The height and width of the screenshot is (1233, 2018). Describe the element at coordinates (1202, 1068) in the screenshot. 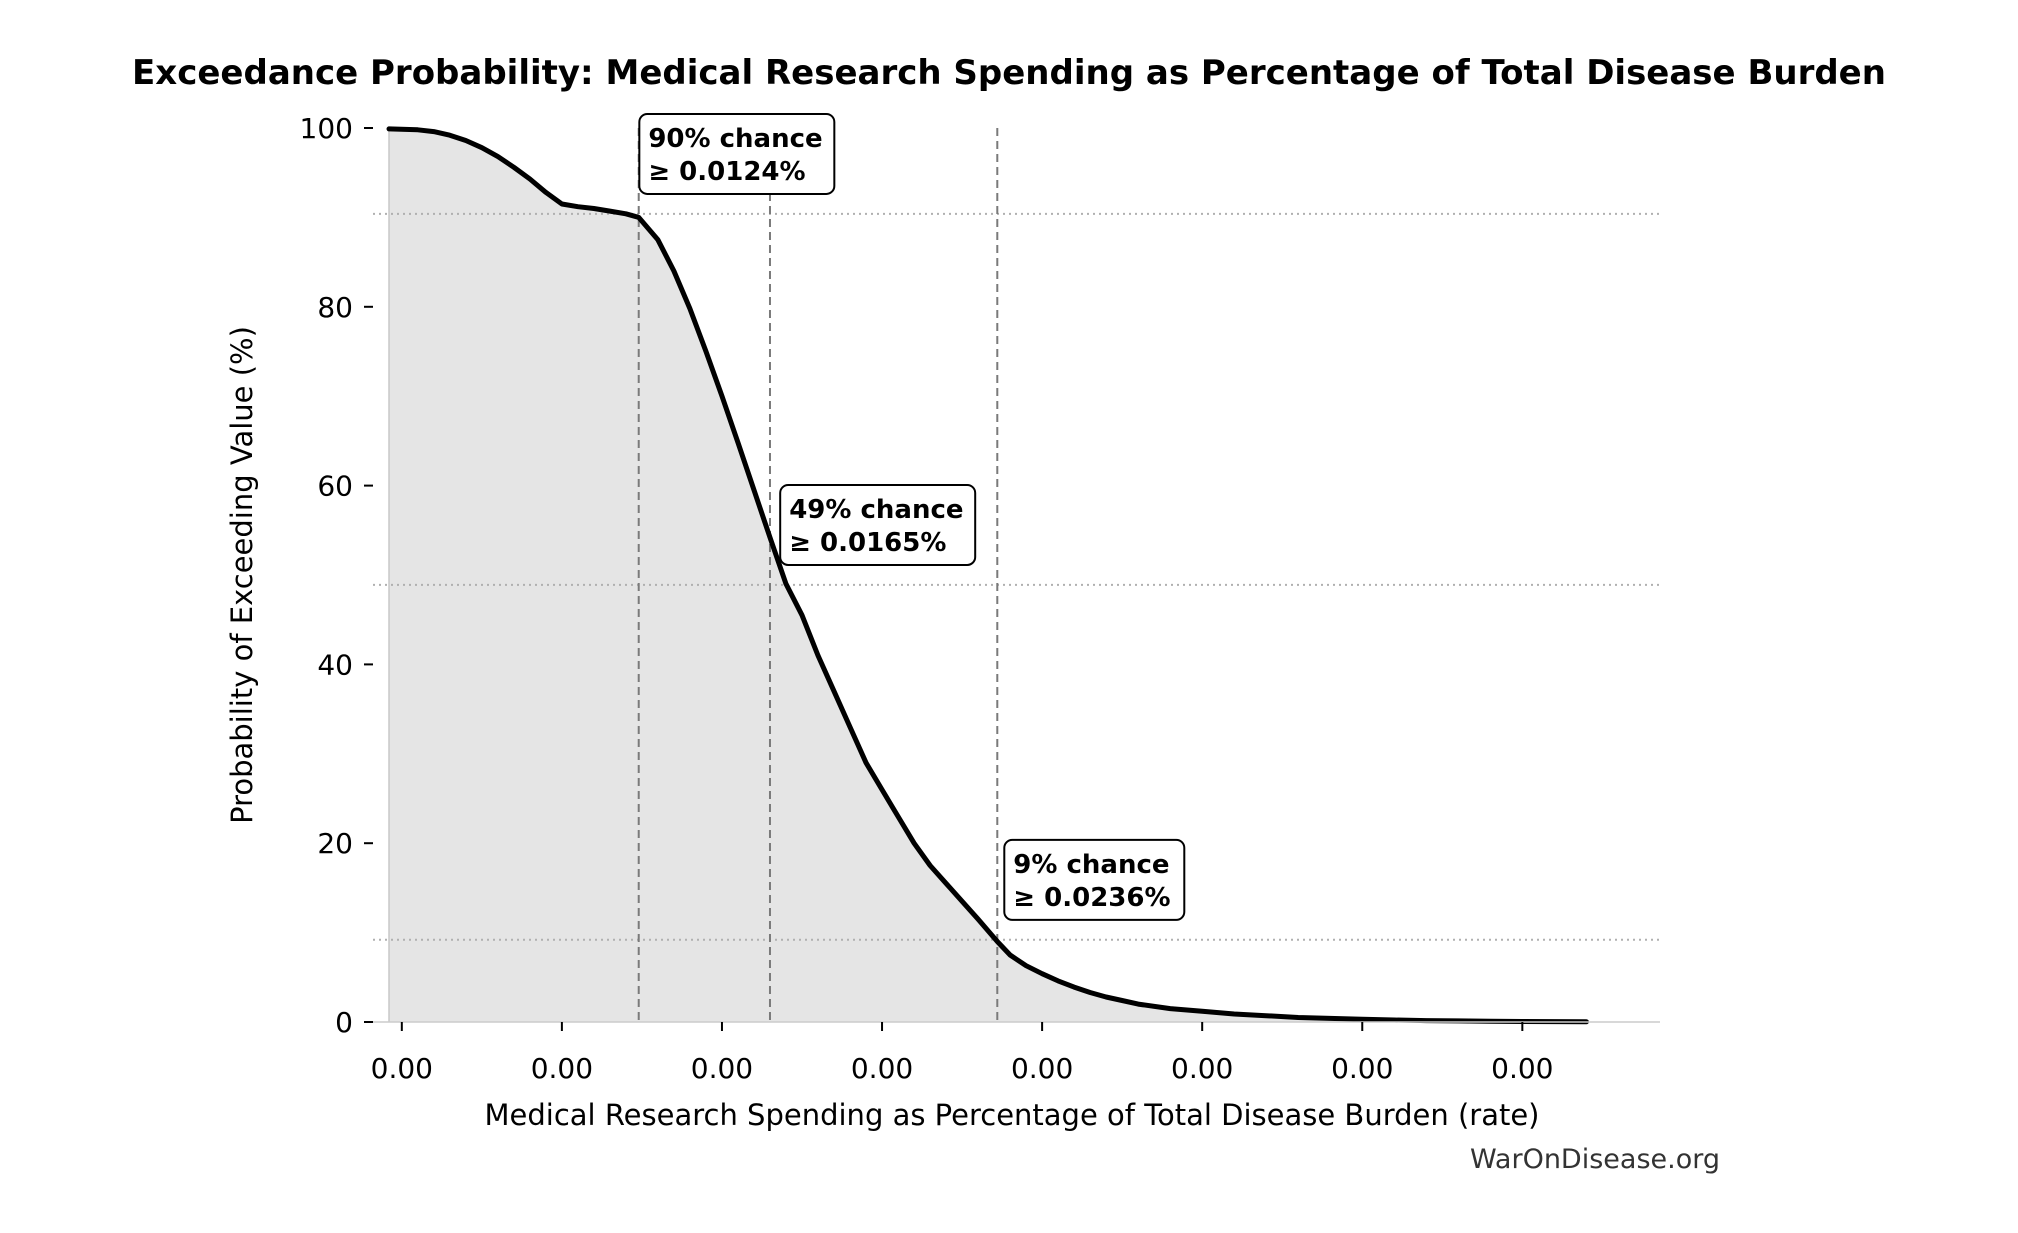

I see `x-tick-label-6: 0.00` at that location.